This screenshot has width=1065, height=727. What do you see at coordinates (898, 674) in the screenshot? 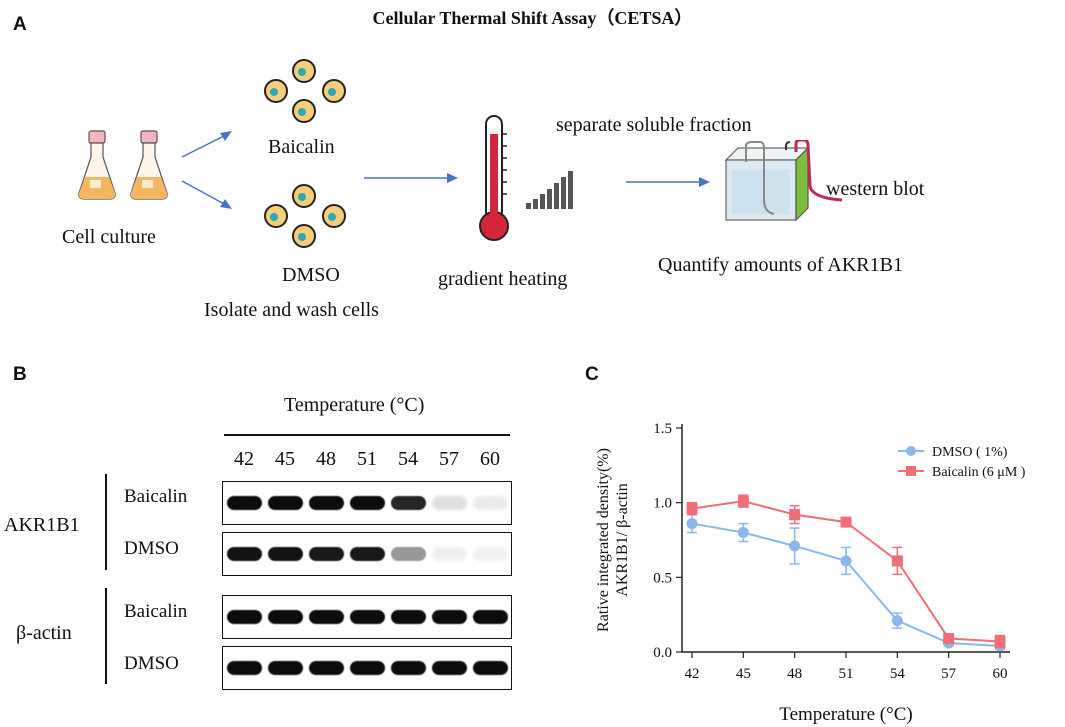
I see `x-tick-label: 54` at bounding box center [898, 674].